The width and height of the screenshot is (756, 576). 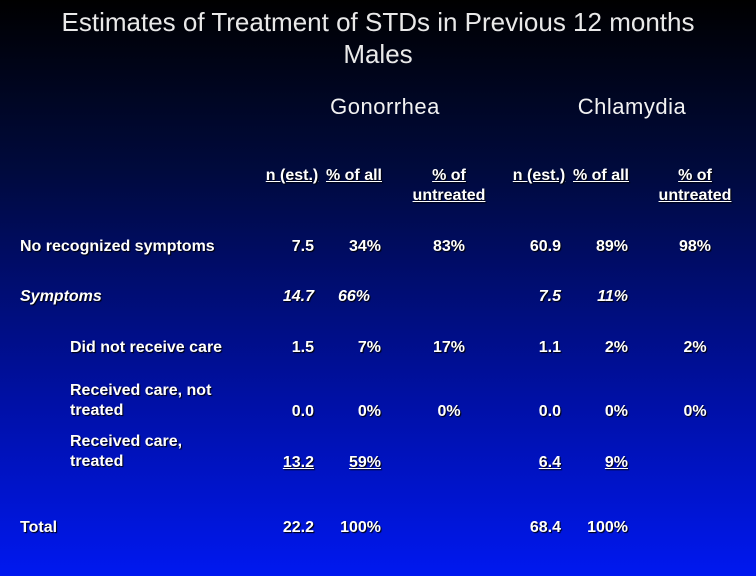 What do you see at coordinates (298, 527) in the screenshot?
I see `cell-gonorrhea-n: 22.2` at bounding box center [298, 527].